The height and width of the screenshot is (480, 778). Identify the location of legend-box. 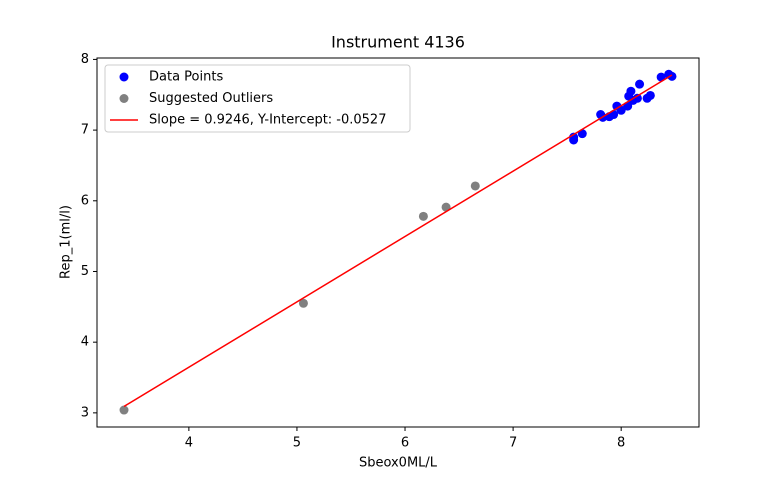
(257, 98).